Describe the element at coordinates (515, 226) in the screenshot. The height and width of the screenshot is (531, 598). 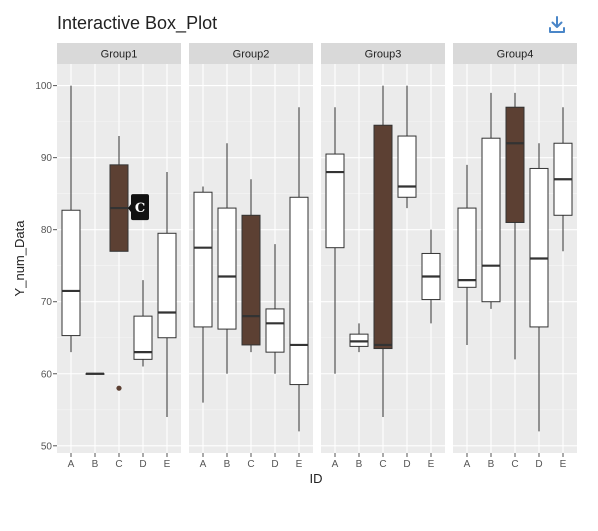
I see `box-group4-c` at that location.